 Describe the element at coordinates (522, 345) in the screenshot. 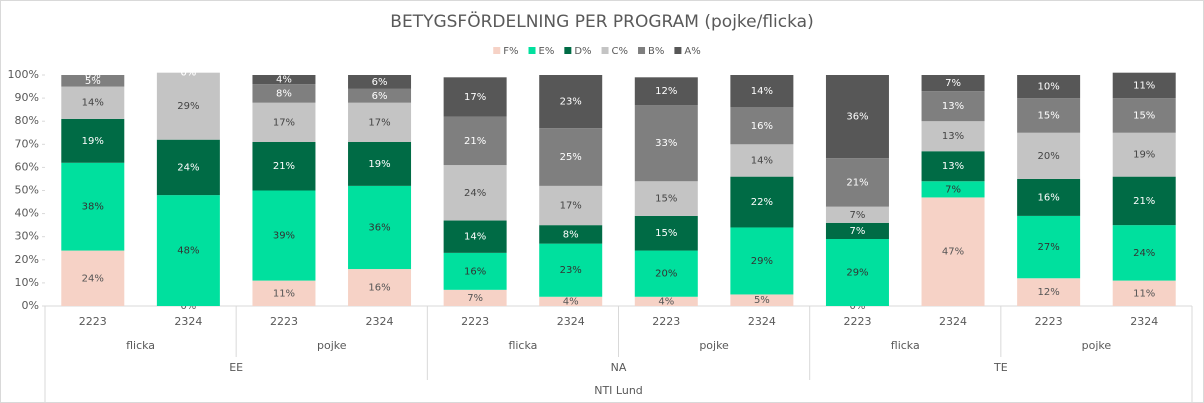

I see `group-label: flicka` at that location.